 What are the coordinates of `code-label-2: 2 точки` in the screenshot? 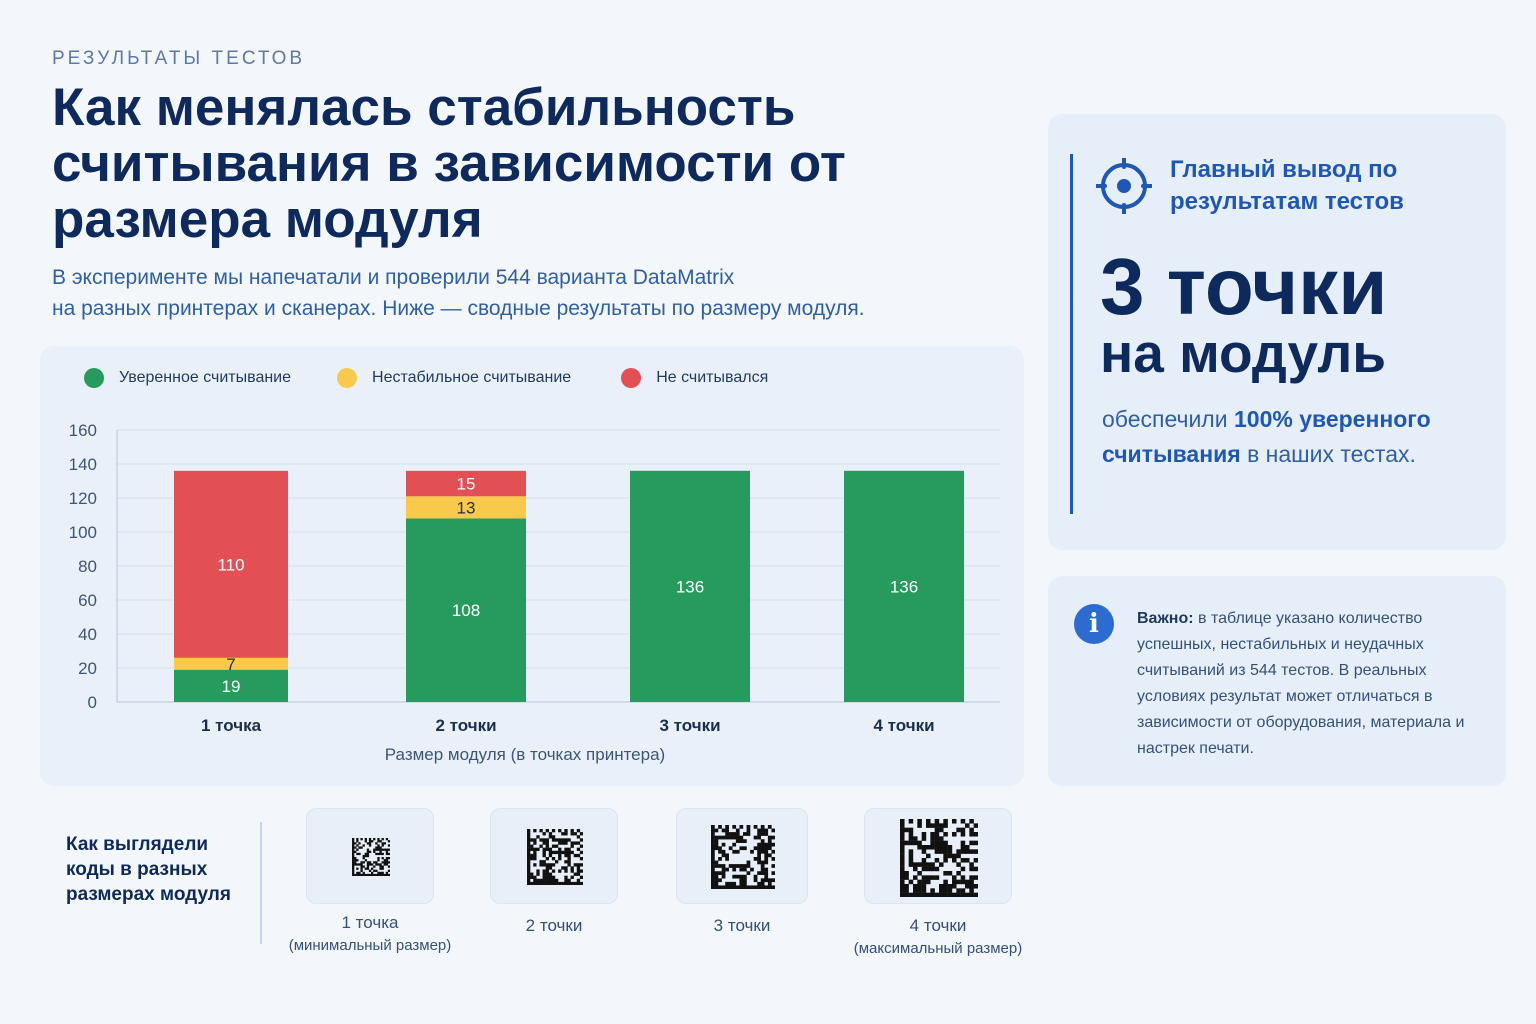 It's located at (554, 926).